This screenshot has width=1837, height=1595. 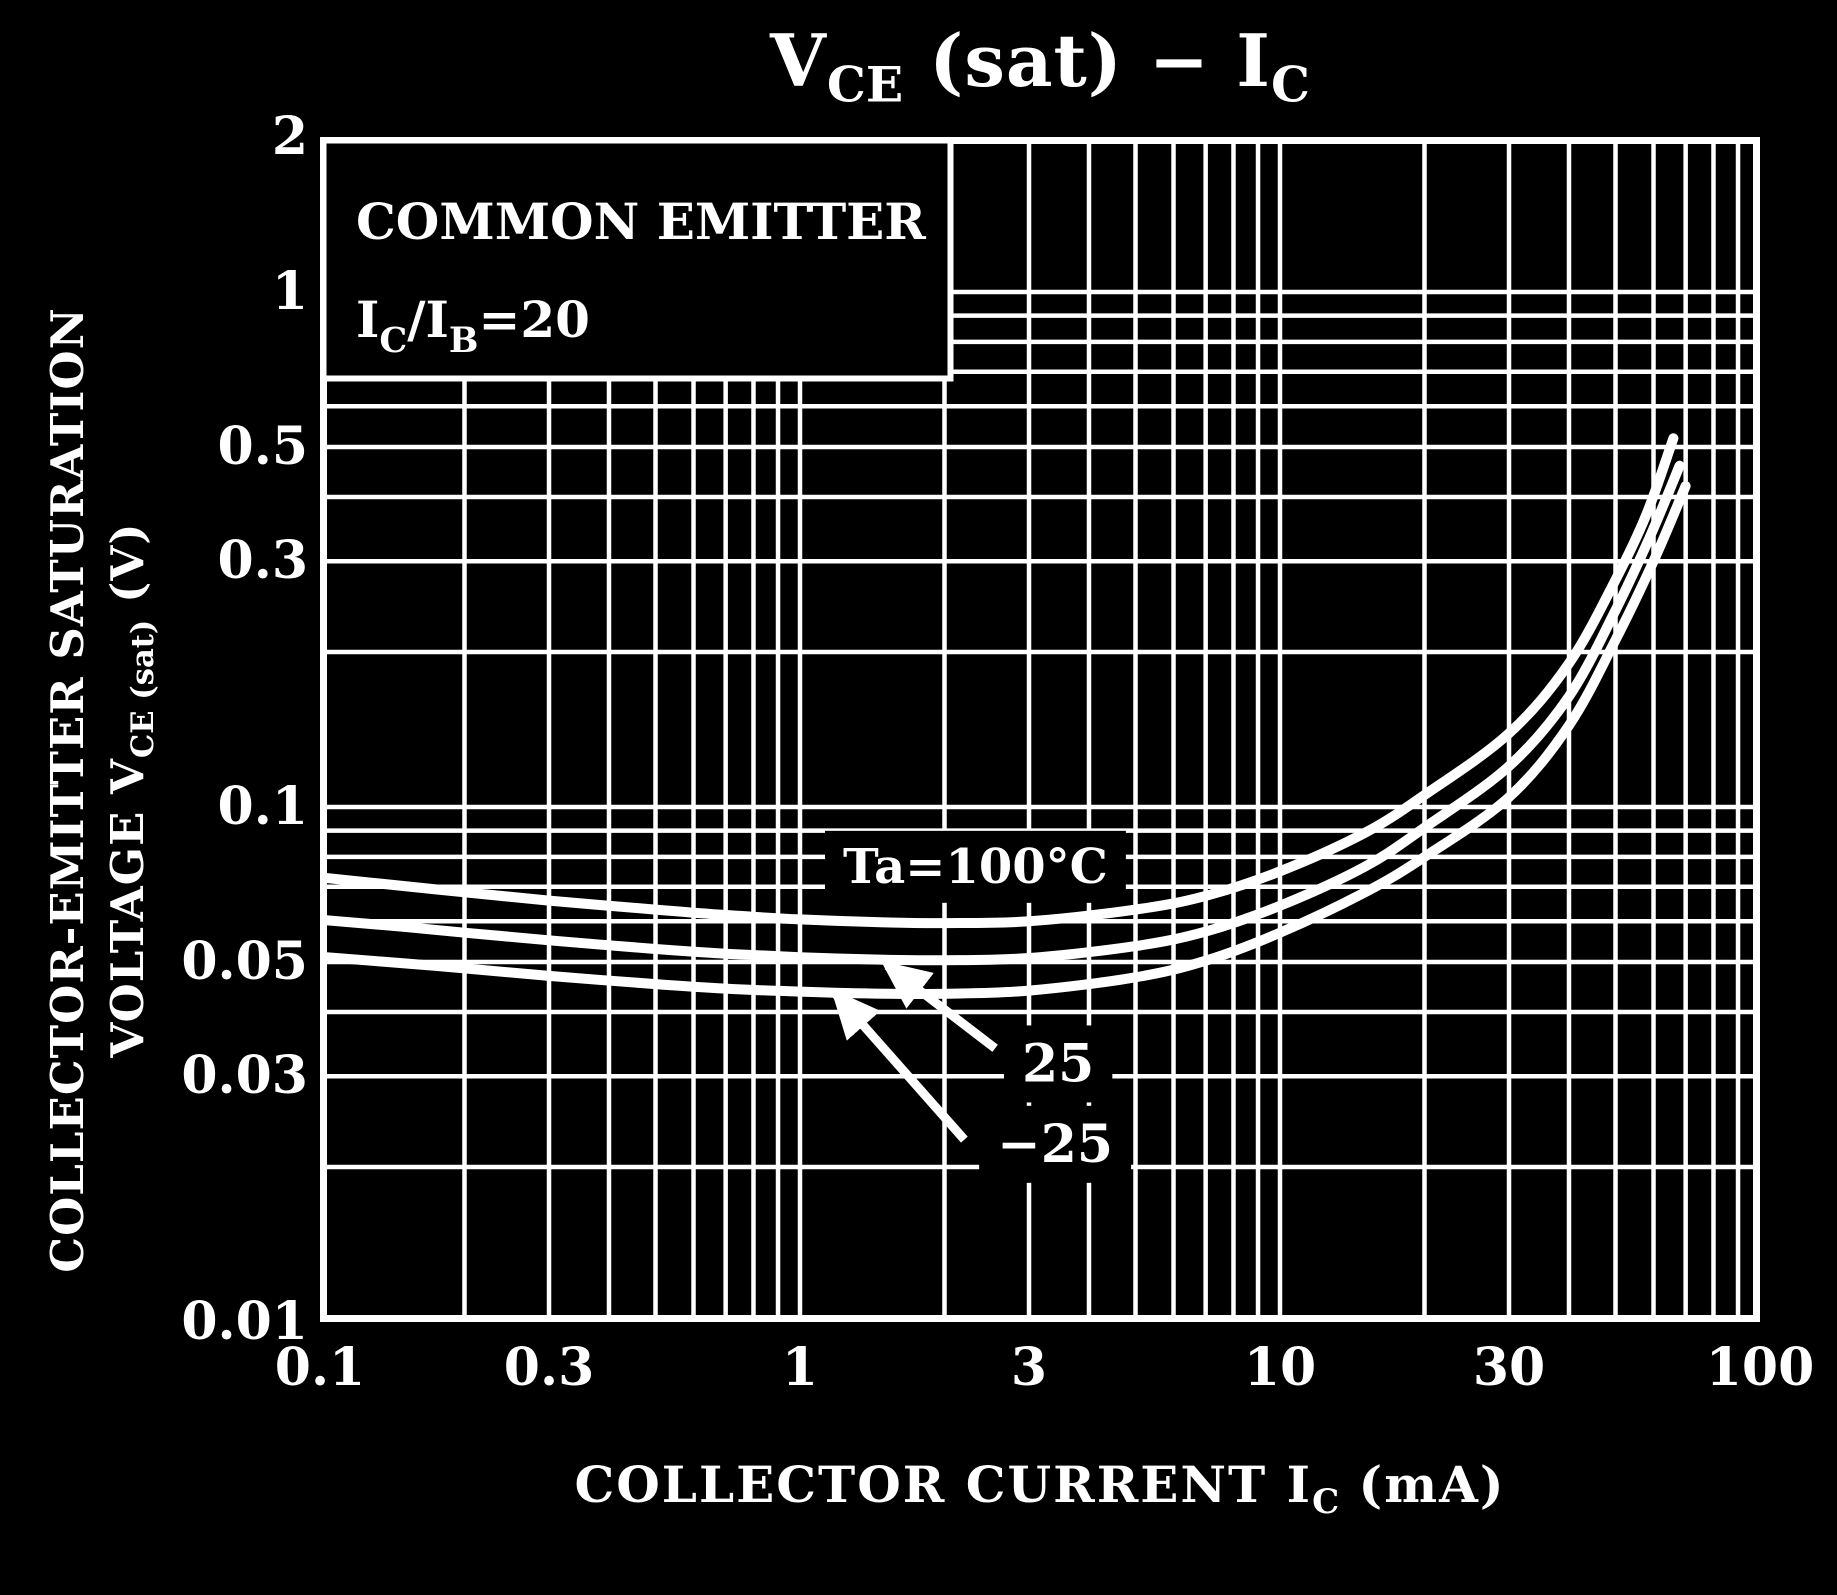 What do you see at coordinates (549, 1367) in the screenshot?
I see `x-tick-label: 0.3` at bounding box center [549, 1367].